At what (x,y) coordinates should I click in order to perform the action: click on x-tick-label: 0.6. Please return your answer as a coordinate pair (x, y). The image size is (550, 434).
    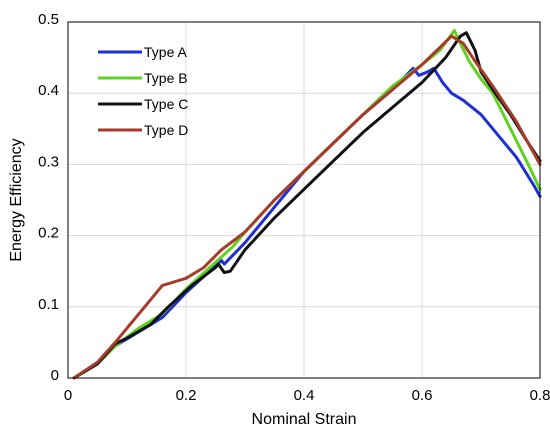
    Looking at the image, I should click on (422, 395).